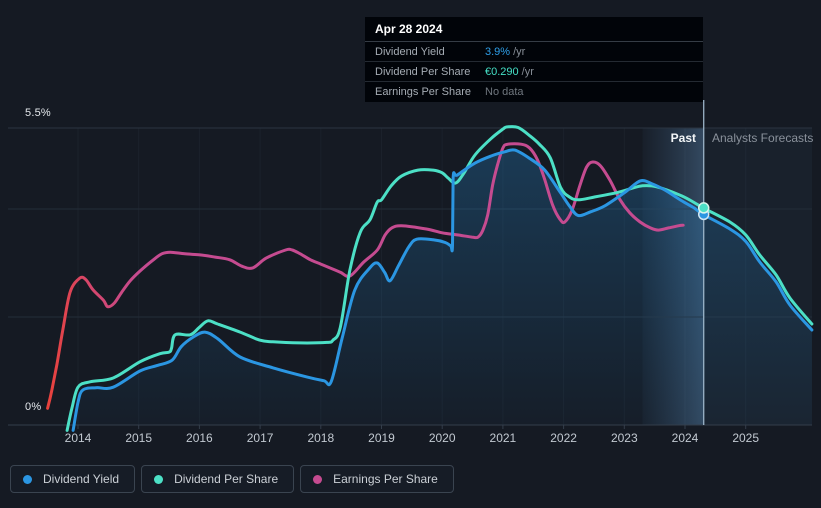  What do you see at coordinates (81, 479) in the screenshot?
I see `legend-item-label: Dividend Yield` at bounding box center [81, 479].